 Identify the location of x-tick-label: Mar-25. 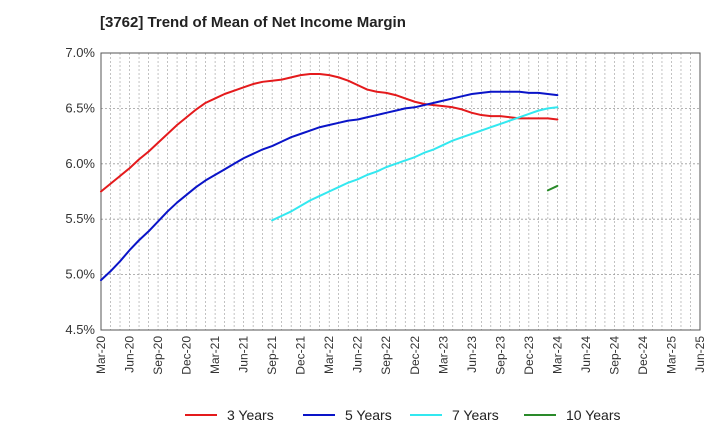
(671, 355).